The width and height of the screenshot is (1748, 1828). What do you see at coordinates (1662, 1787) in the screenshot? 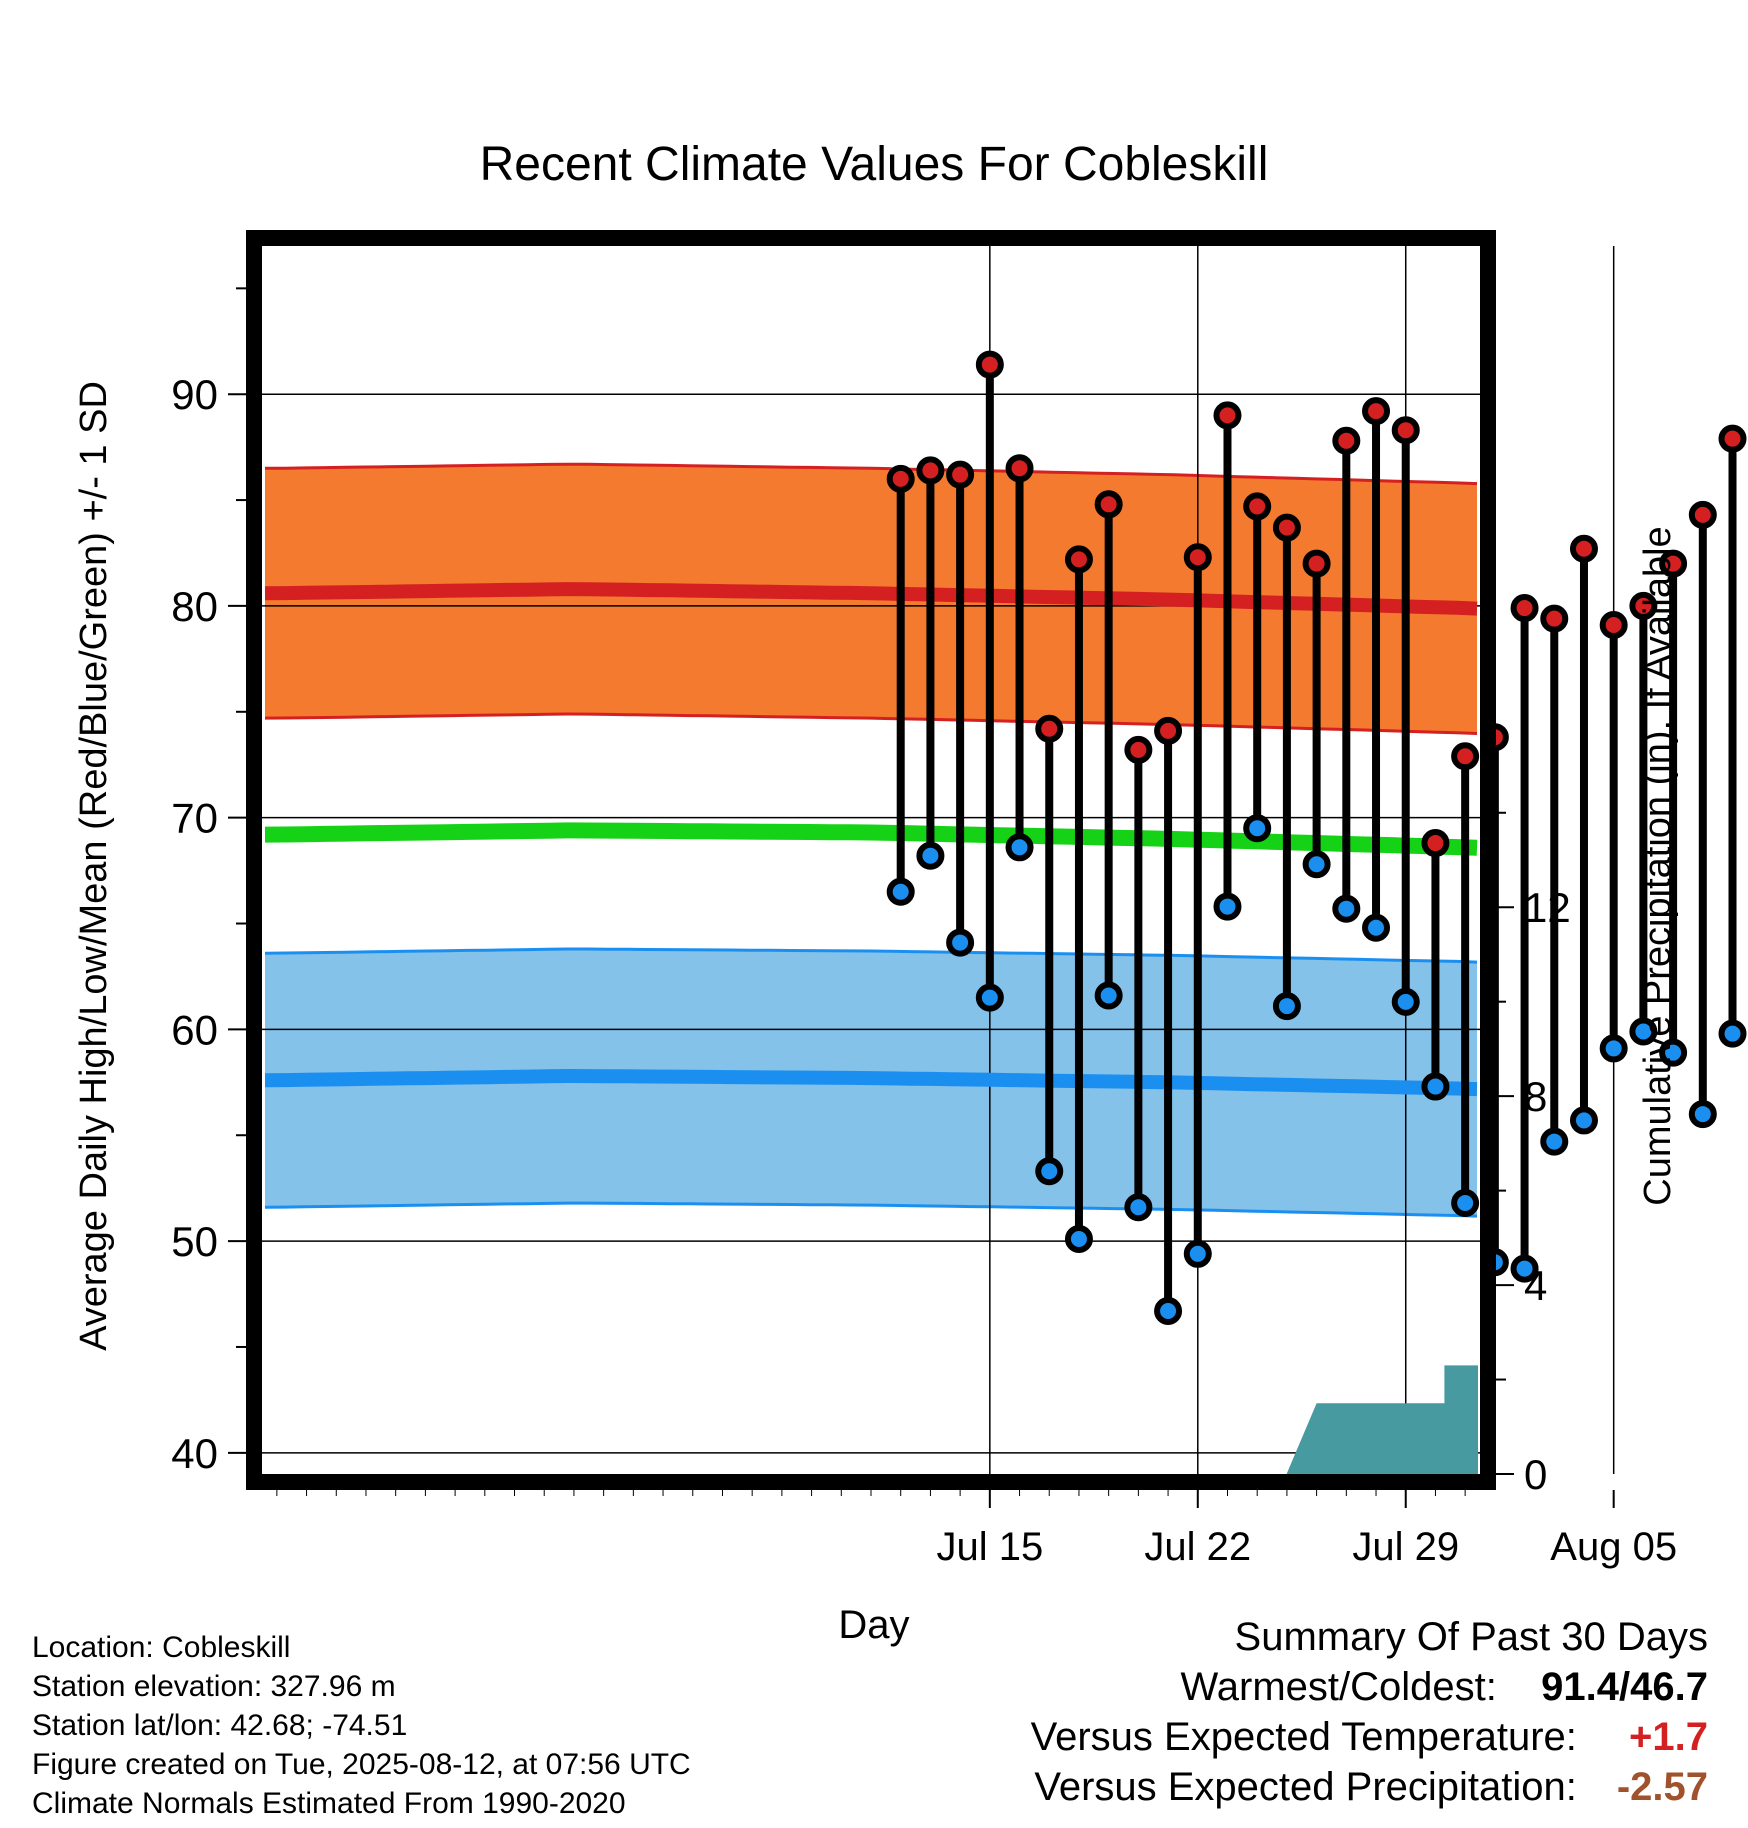
I see `precip-value: -2.57` at bounding box center [1662, 1787].